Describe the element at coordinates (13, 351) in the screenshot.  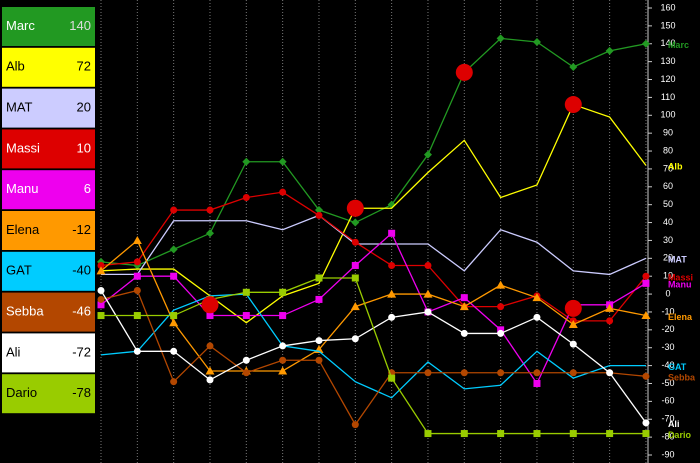
I see `legend-name: Ali` at that location.